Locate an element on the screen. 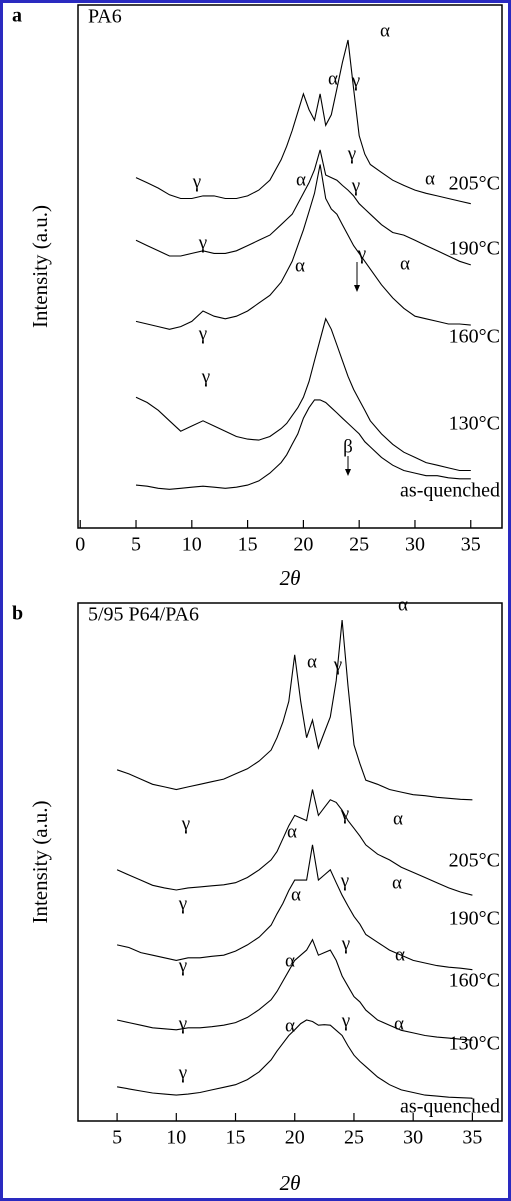  panel-label: a is located at coordinates (17, 16).